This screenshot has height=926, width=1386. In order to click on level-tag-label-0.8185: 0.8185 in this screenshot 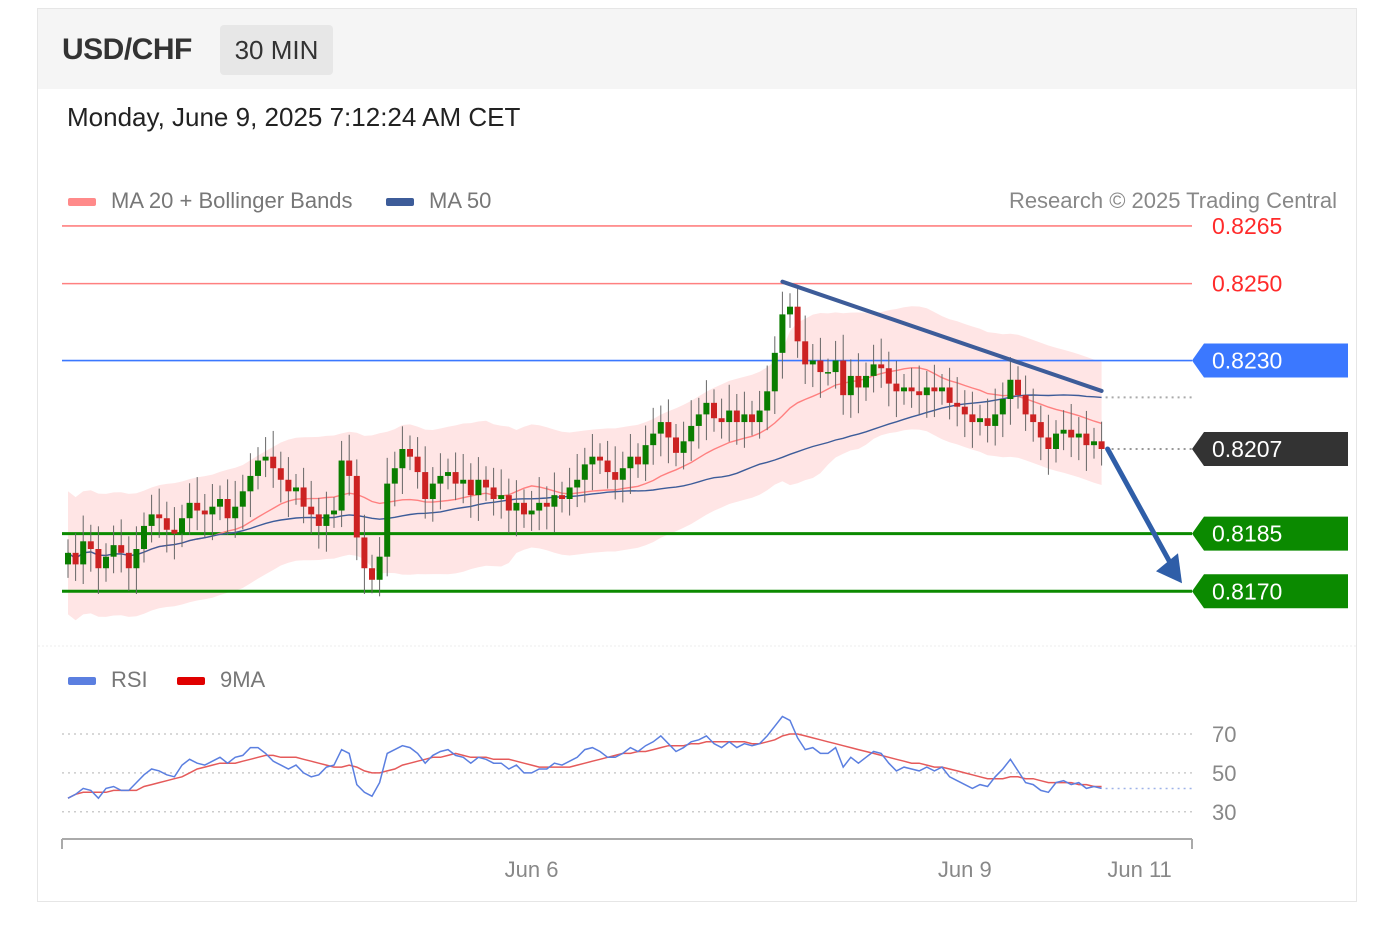, I will do `click(1247, 534)`.